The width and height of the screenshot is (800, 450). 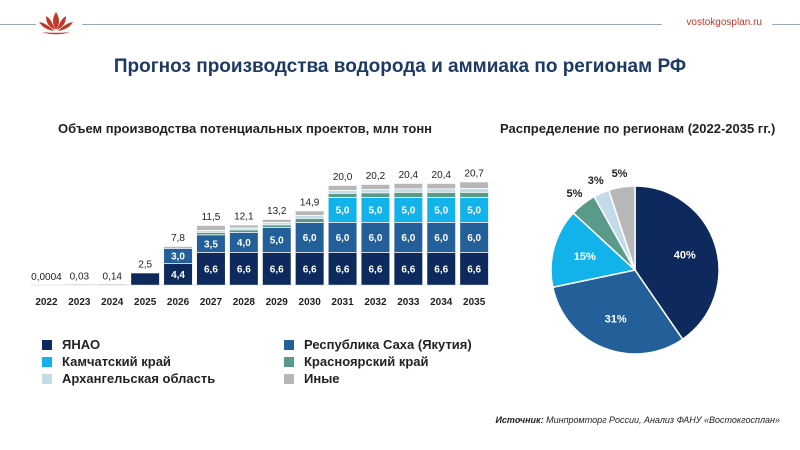 I want to click on pie-slice-label: 3%, so click(x=596, y=181).